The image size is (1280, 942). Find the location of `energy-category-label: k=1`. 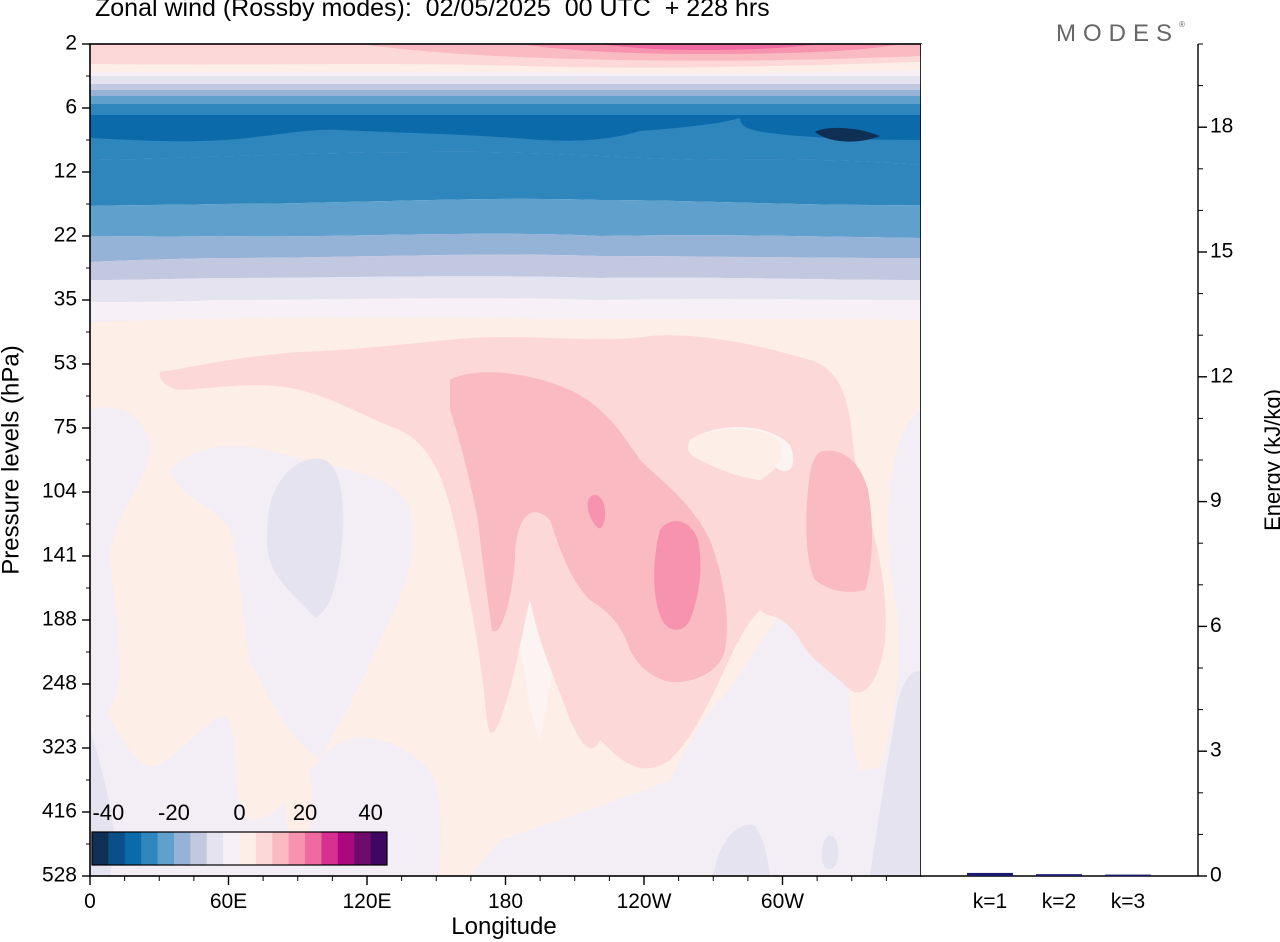

energy-category-label: k=1 is located at coordinates (990, 901).